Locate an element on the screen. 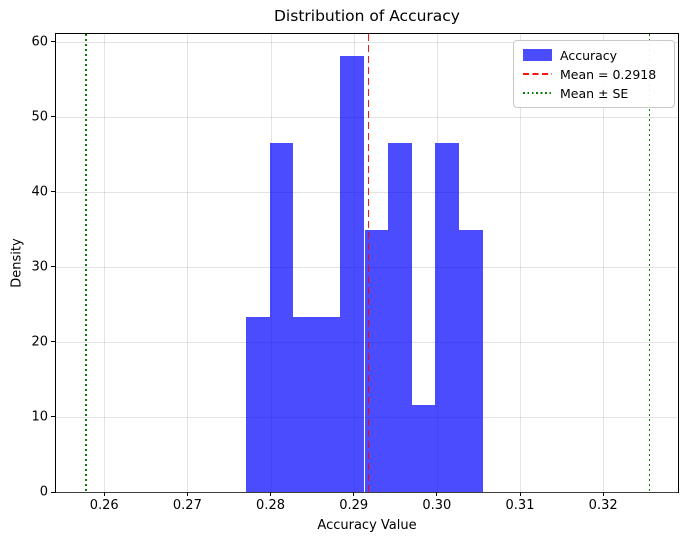 Image resolution: width=686 pixels, height=547 pixels. x-tick-label: 0.28 is located at coordinates (271, 505).